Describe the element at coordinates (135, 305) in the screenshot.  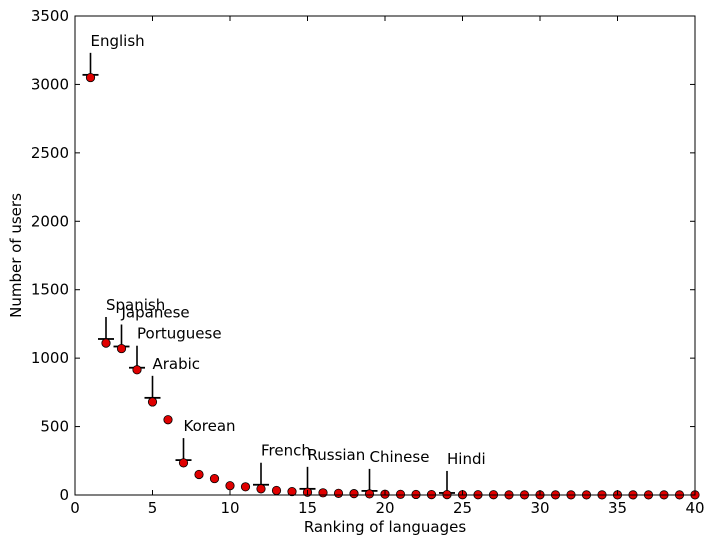
I see `annotation-label: Spanish` at that location.